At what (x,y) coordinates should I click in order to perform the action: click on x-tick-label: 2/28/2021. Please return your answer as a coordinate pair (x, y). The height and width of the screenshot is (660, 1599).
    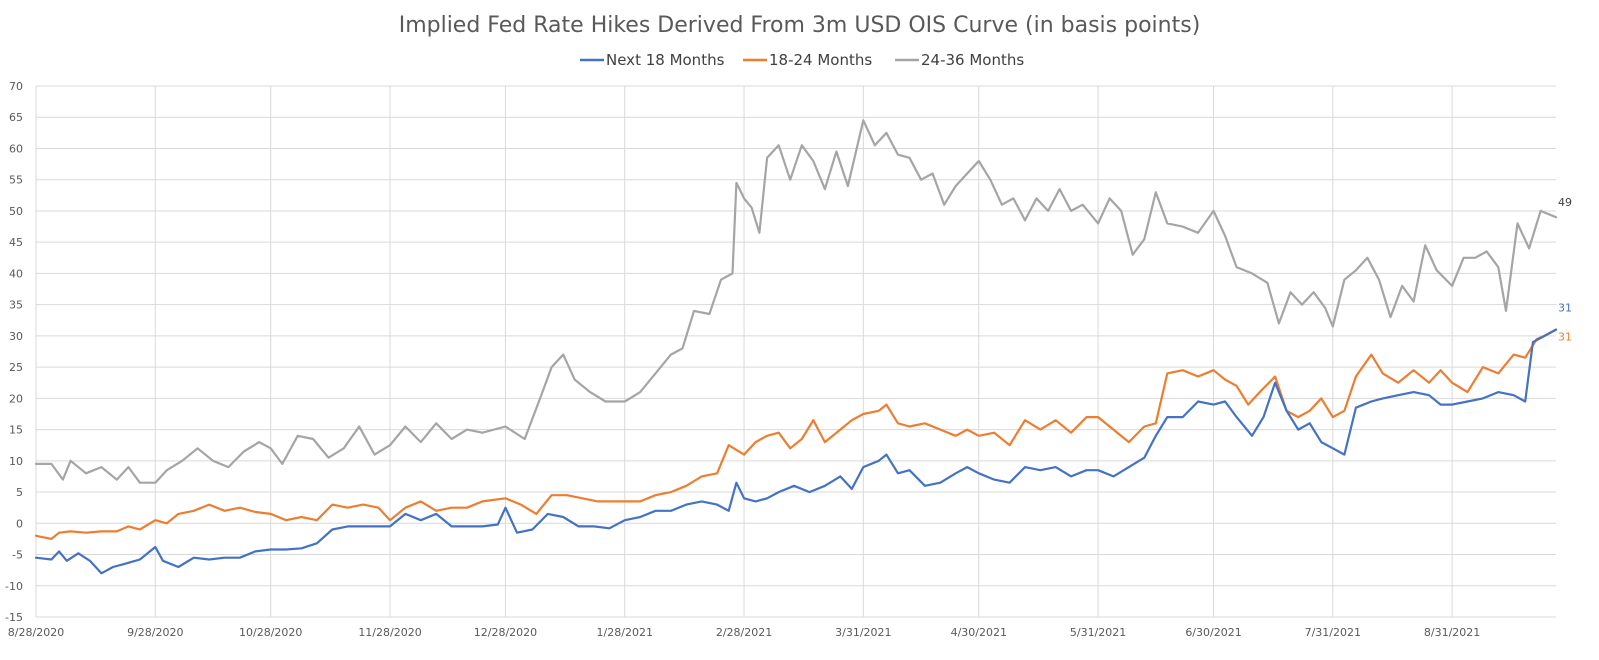
    Looking at the image, I should click on (744, 632).